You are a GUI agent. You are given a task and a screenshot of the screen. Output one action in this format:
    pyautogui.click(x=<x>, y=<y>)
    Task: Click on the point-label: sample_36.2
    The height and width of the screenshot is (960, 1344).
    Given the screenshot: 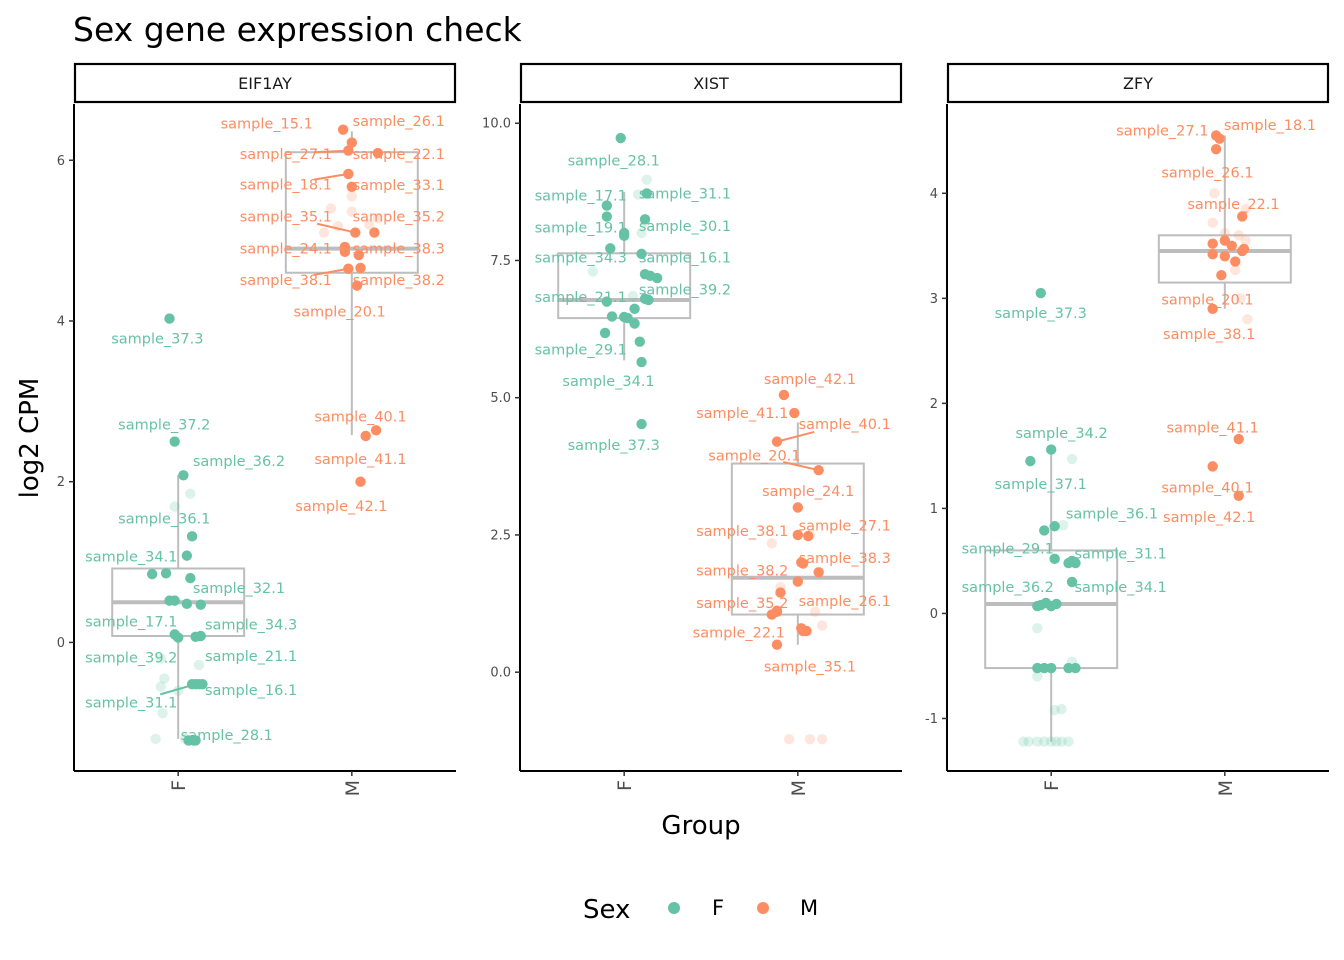 What is the action you would take?
    pyautogui.click(x=239, y=462)
    